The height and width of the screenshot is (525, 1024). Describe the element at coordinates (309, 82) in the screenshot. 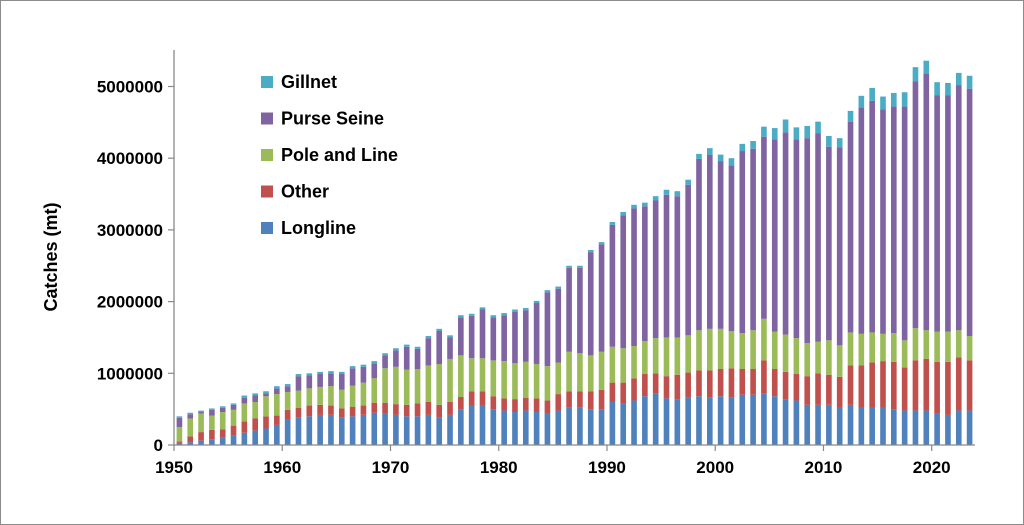

I see `legend-label-gillnet: Gillnet` at that location.